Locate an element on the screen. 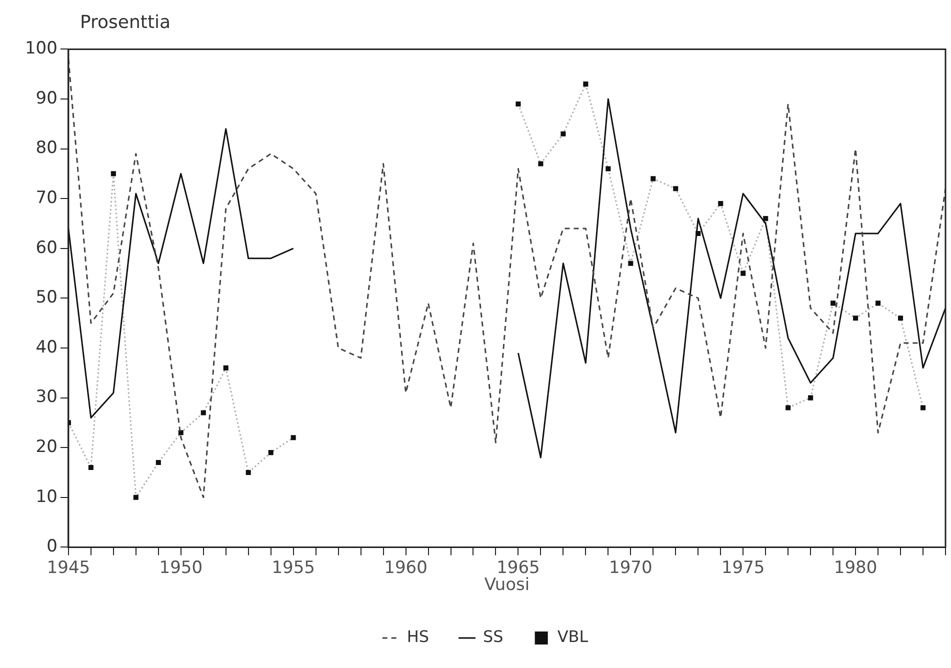 The height and width of the screenshot is (668, 951). legend-label: SS is located at coordinates (493, 636).